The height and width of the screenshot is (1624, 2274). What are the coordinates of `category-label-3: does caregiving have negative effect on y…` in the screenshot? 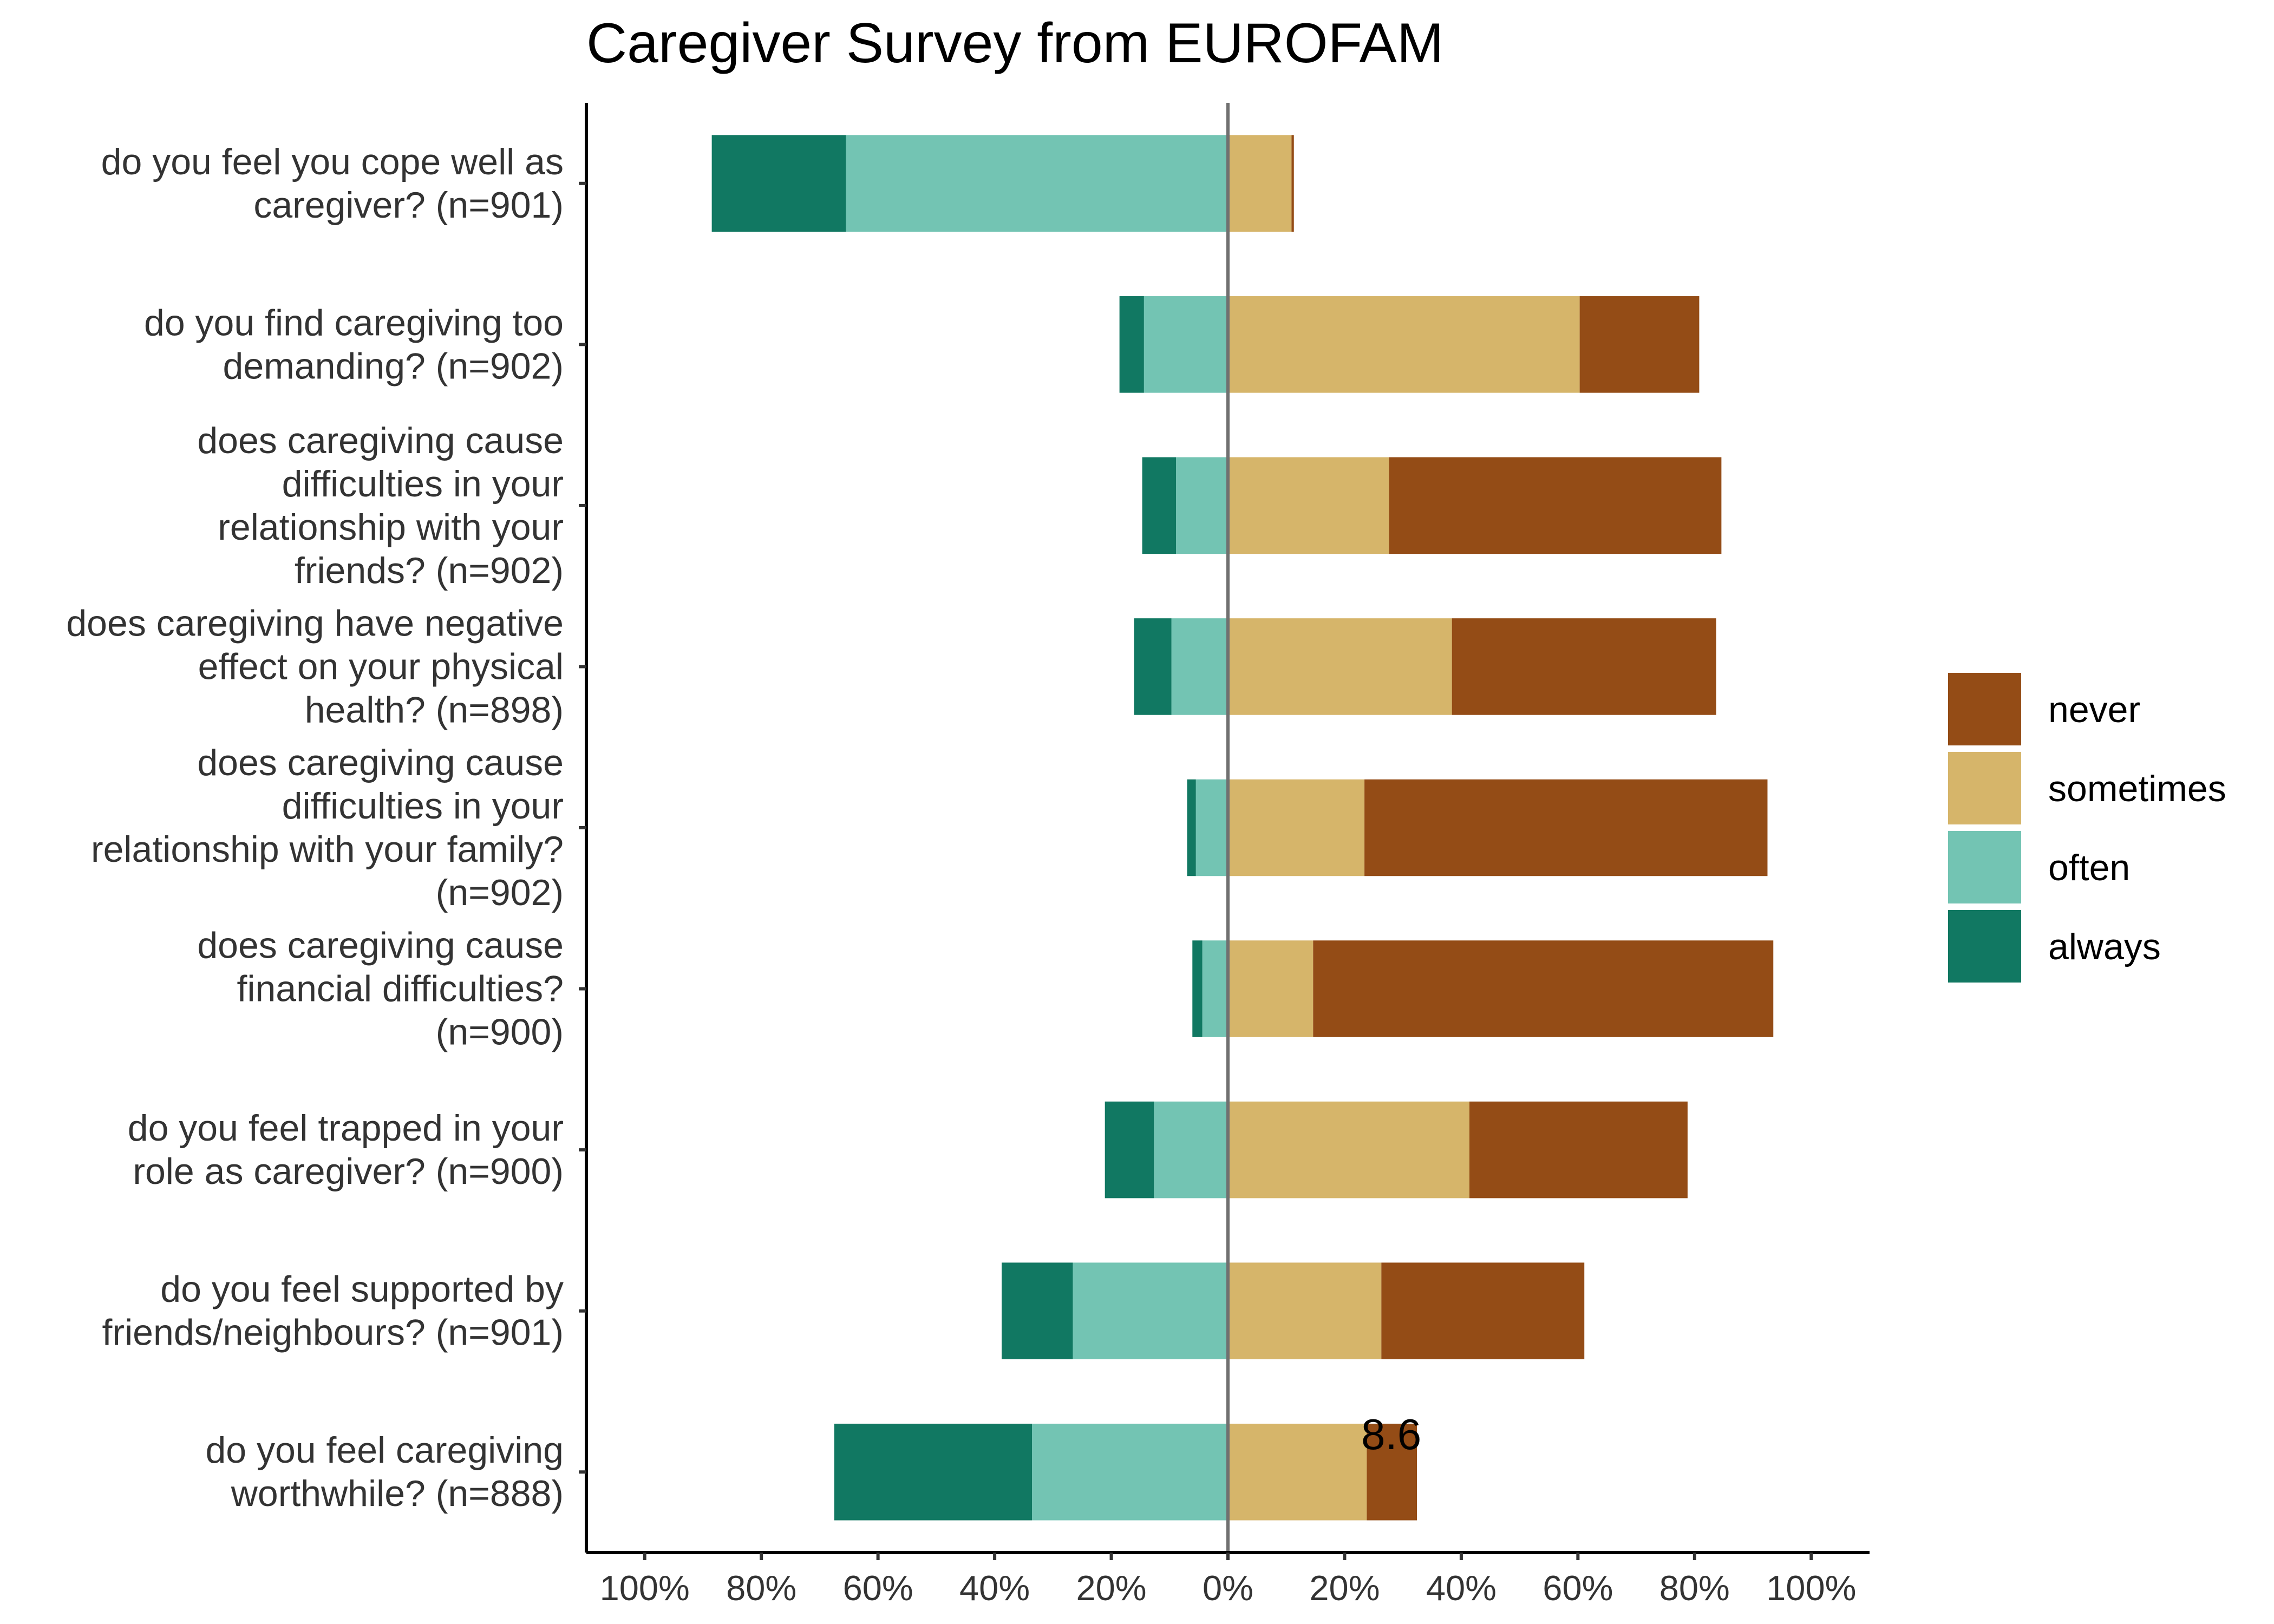 It's located at (315, 666).